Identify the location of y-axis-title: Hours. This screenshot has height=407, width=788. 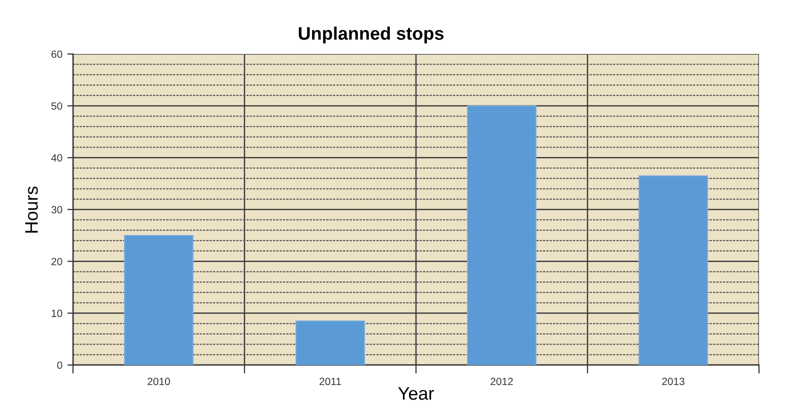
(31, 209).